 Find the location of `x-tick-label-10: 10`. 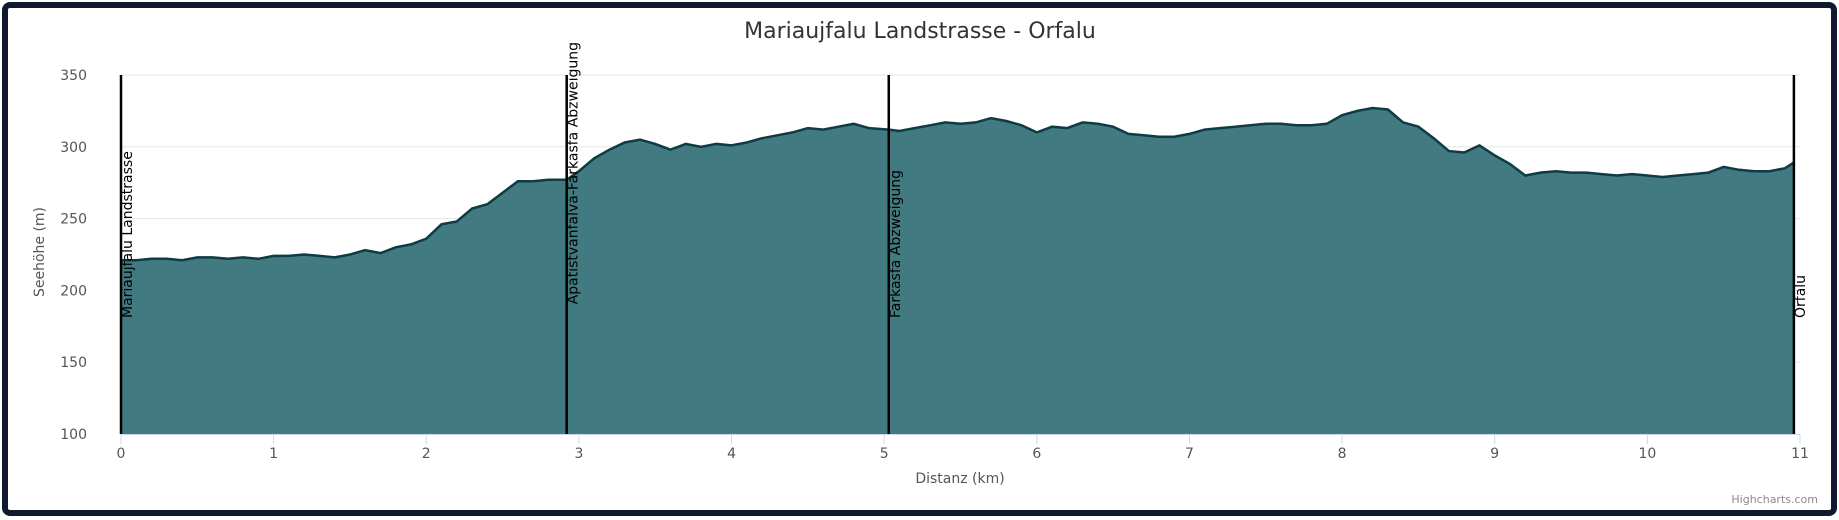

x-tick-label-10: 10 is located at coordinates (1647, 454).